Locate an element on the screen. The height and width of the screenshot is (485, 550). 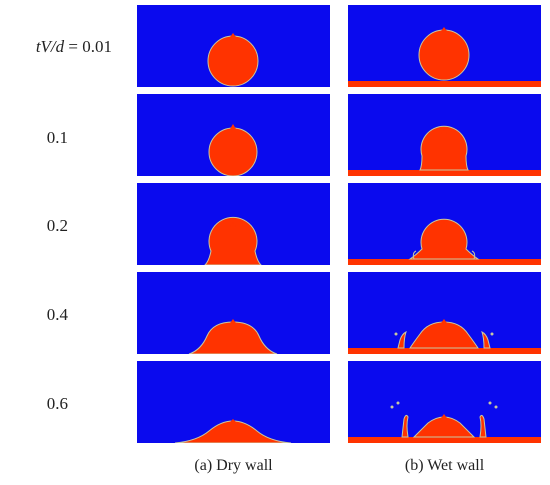
panel-dry-t04 is located at coordinates (233, 313).